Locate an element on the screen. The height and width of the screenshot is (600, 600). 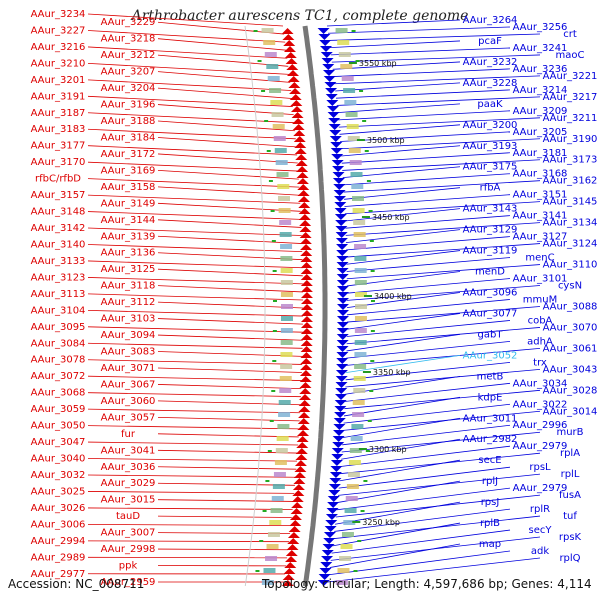
right-gene-label: rfbA is located at coordinates (490, 188).